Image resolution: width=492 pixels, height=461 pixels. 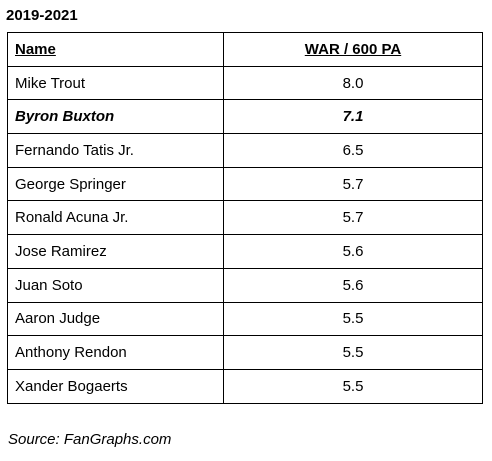 I want to click on table-row: Jose Ramirez 5.6, so click(x=245, y=251).